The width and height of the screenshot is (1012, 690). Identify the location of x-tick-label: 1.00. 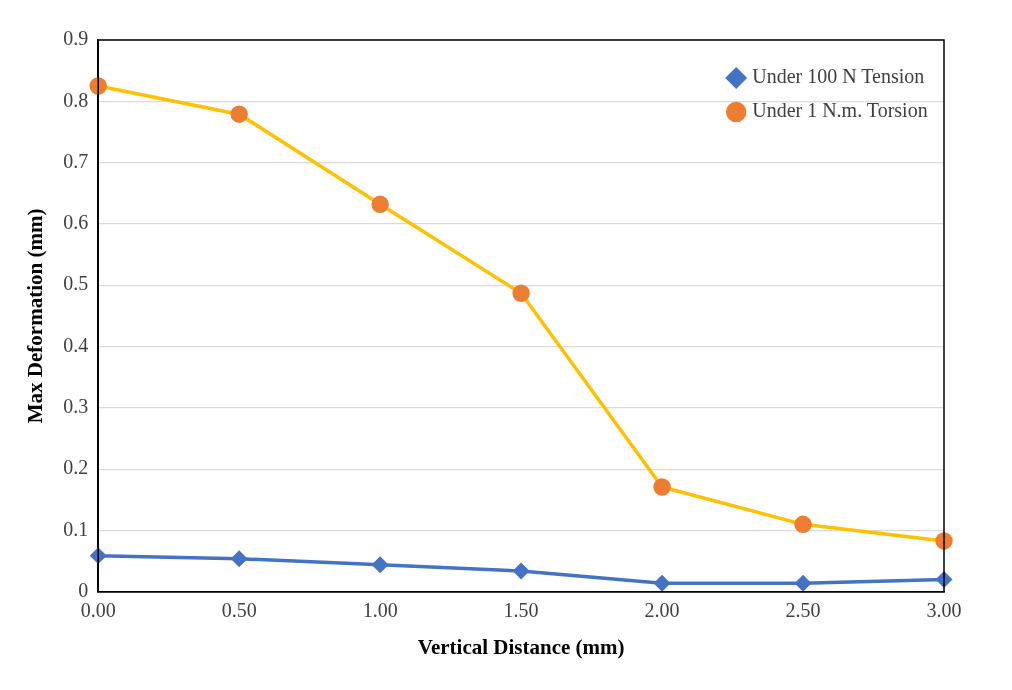
(380, 610).